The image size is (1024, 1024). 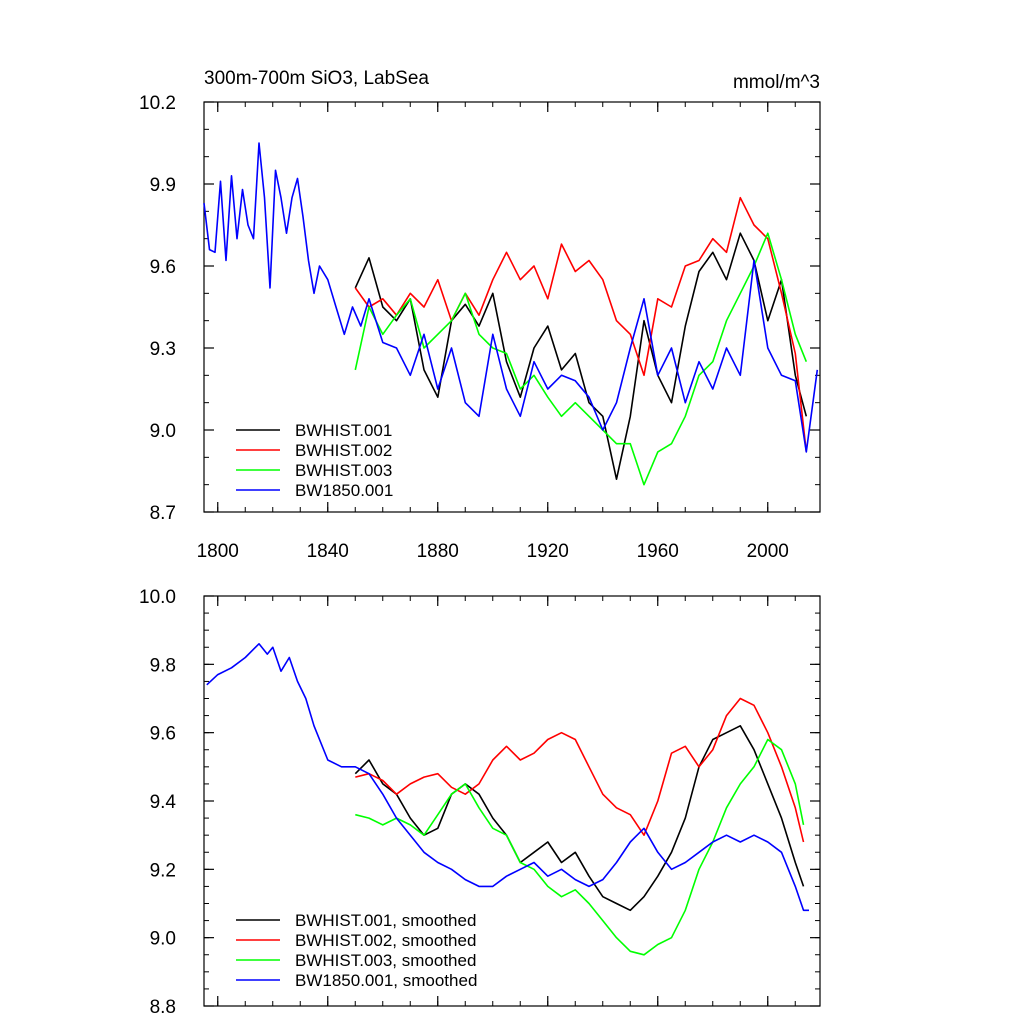 I want to click on x-tick-label: 1840, so click(x=328, y=551).